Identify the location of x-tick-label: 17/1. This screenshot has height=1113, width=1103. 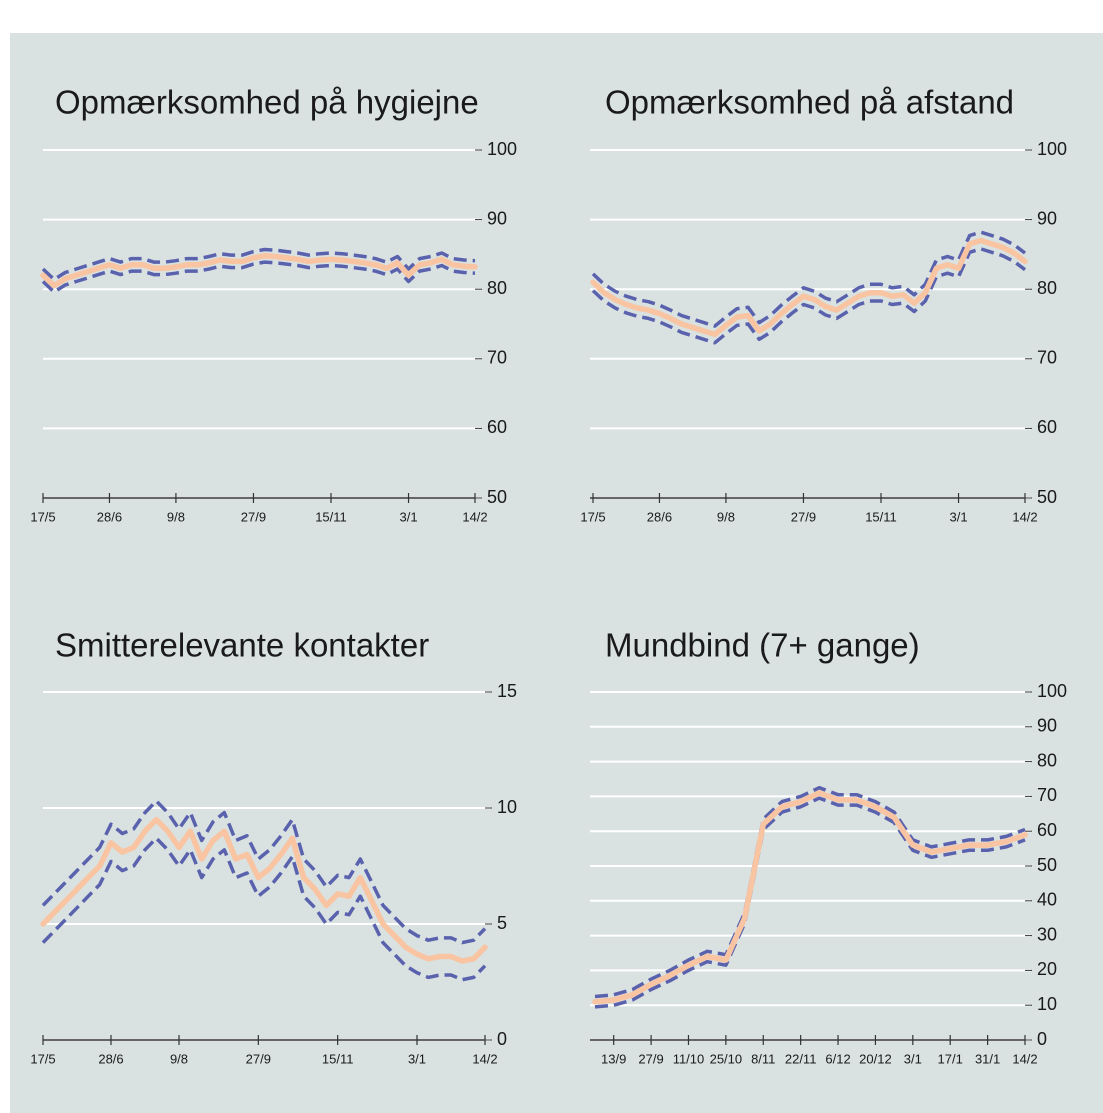
(950, 1058).